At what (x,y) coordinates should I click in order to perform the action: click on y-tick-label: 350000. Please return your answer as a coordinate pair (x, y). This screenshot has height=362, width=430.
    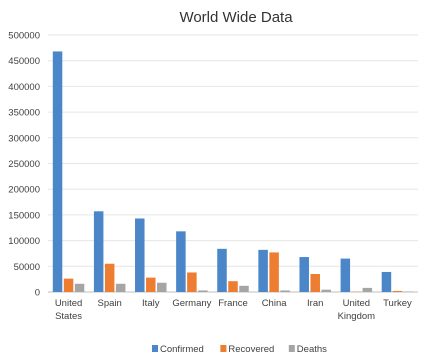
    Looking at the image, I should click on (24, 113).